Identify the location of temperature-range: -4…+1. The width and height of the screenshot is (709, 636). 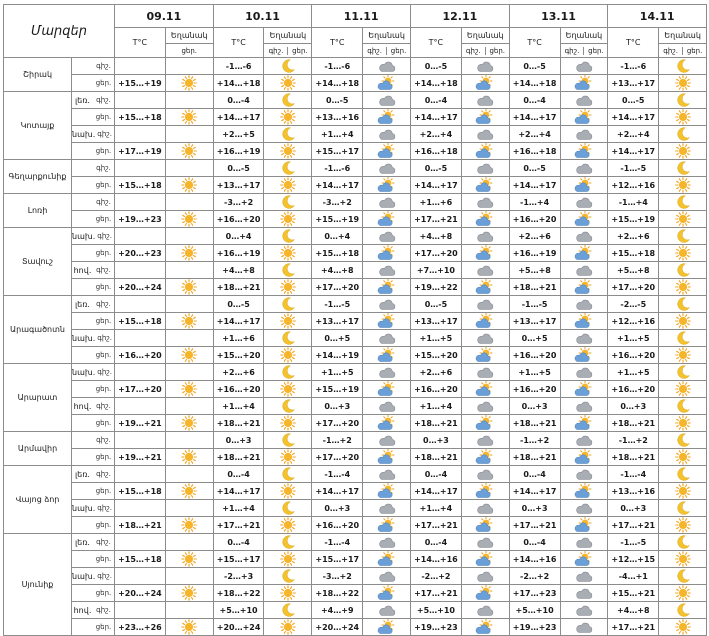
(633, 576).